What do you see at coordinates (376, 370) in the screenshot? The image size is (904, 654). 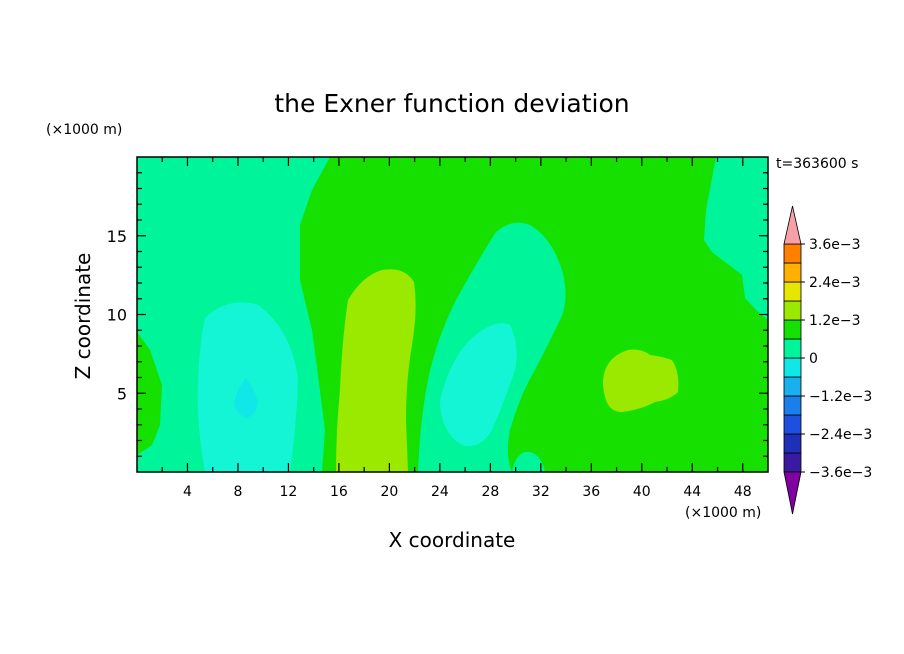 I see `contour-region-positive-center` at bounding box center [376, 370].